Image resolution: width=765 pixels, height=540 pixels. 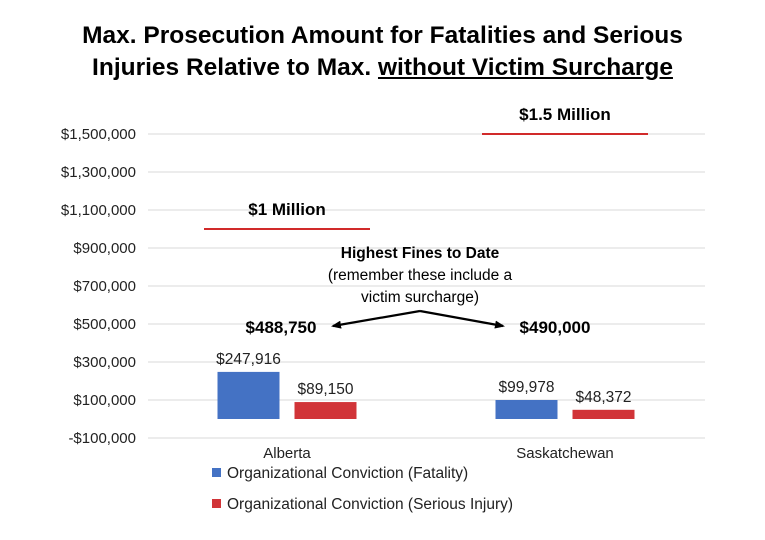 I want to click on max-line-label: $1.5 Million, so click(x=565, y=114).